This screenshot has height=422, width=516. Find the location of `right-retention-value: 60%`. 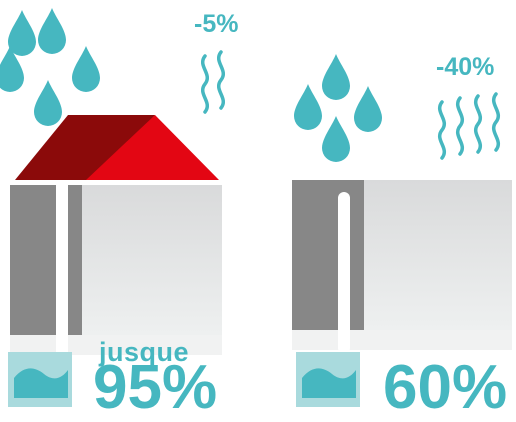

right-retention-value: 60% is located at coordinates (445, 387).